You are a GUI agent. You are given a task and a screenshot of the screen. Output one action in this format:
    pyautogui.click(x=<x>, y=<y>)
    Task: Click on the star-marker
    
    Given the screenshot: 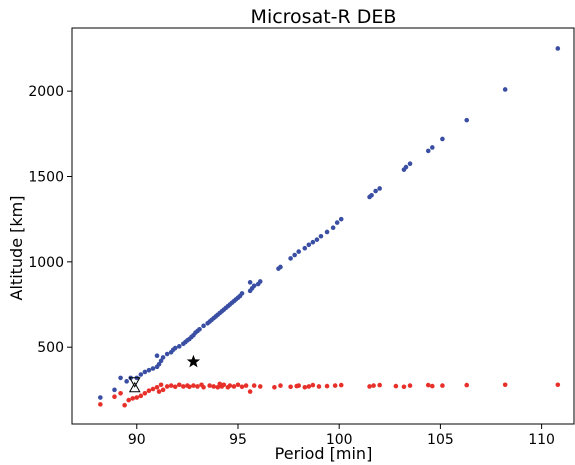 What is the action you would take?
    pyautogui.click(x=193, y=361)
    